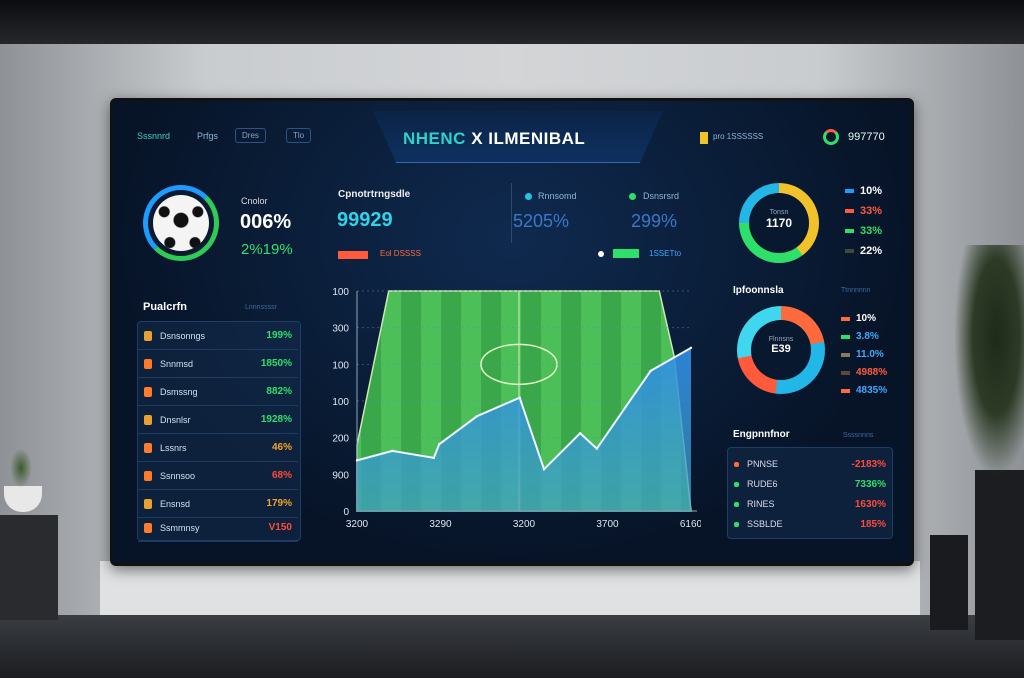 The height and width of the screenshot is (678, 1024). Describe the element at coordinates (864, 372) in the screenshot. I see `legend-item: 4988%` at that location.